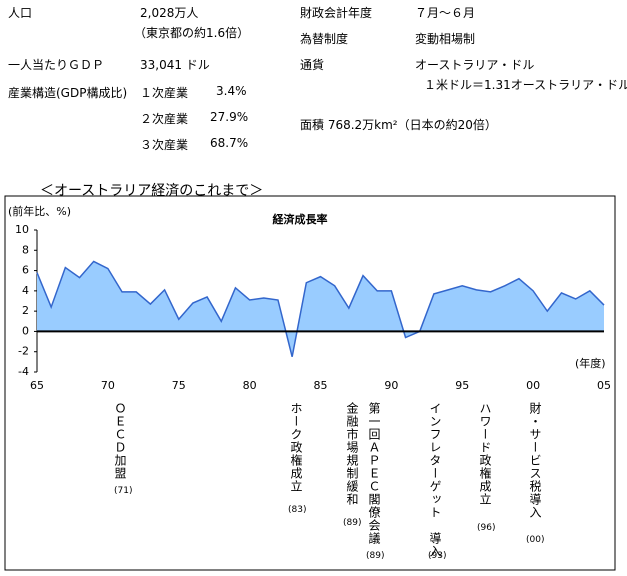  Describe the element at coordinates (152, 191) in the screenshot. I see `section-title: ＜オーストラリア経済のこれまで＞` at that location.